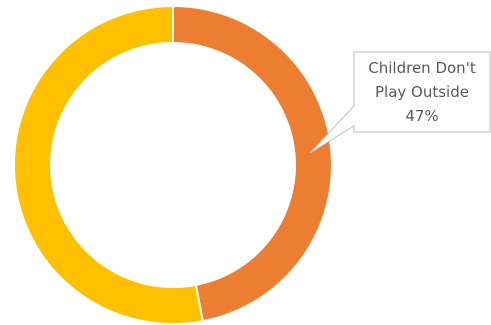 This screenshot has width=491, height=325. Describe the element at coordinates (422, 92) in the screenshot. I see `data-label-line-2: Play Outside` at that location.